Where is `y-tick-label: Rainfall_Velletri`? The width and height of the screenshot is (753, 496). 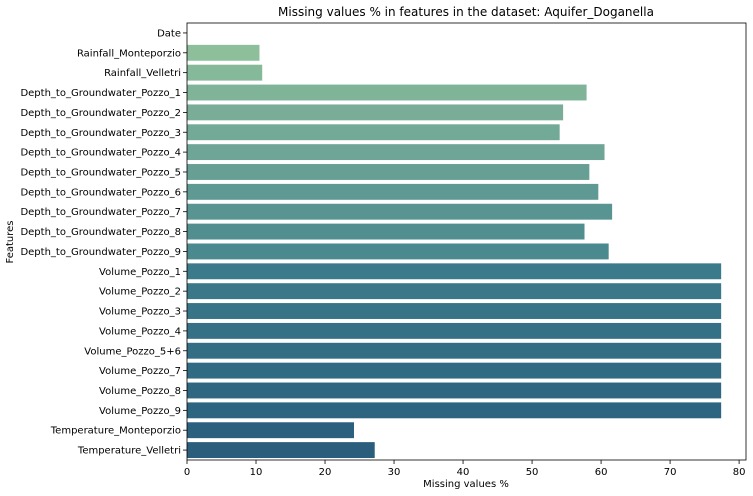
y-tick-label: Rainfall_Velletri is located at coordinates (142, 73).